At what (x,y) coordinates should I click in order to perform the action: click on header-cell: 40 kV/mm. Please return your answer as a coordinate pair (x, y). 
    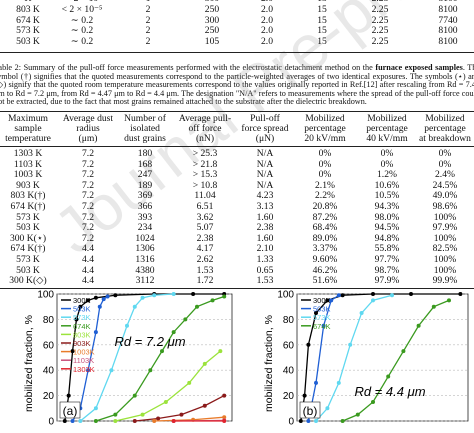
    Looking at the image, I should click on (387, 138).